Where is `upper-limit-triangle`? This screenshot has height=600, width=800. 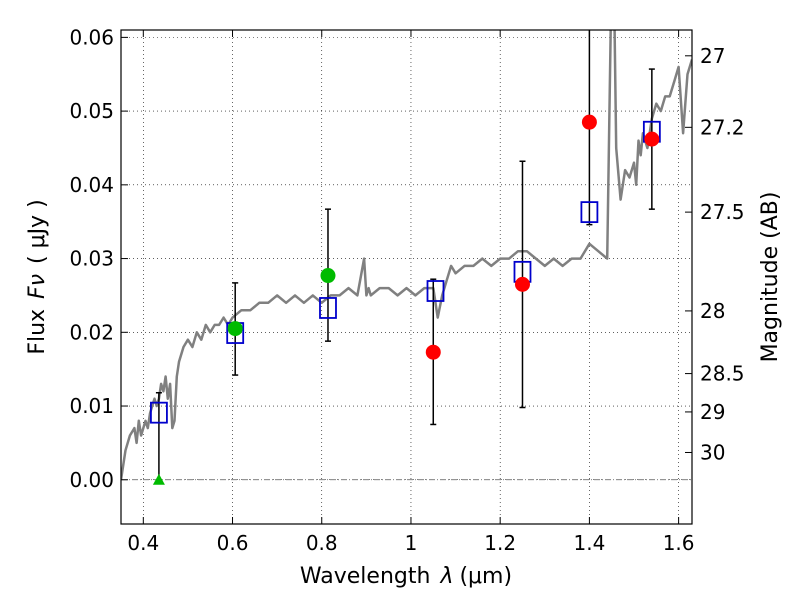
upper-limit-triangle is located at coordinates (158, 479).